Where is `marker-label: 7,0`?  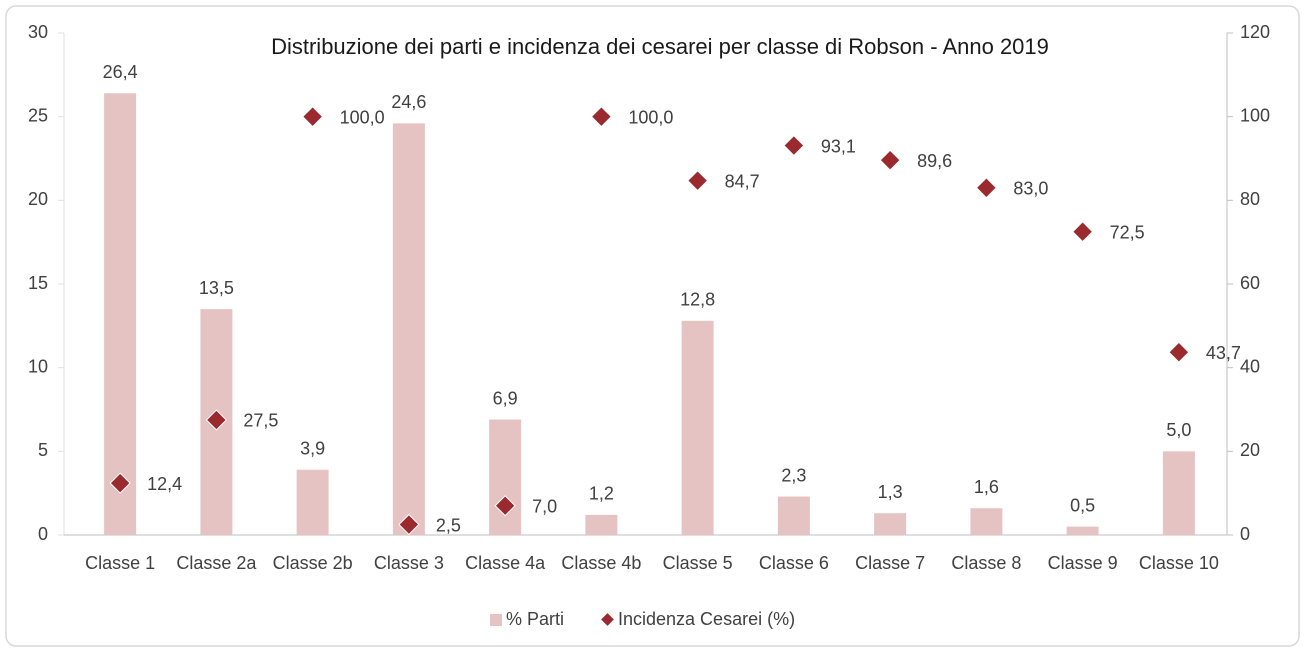 marker-label: 7,0 is located at coordinates (544, 506).